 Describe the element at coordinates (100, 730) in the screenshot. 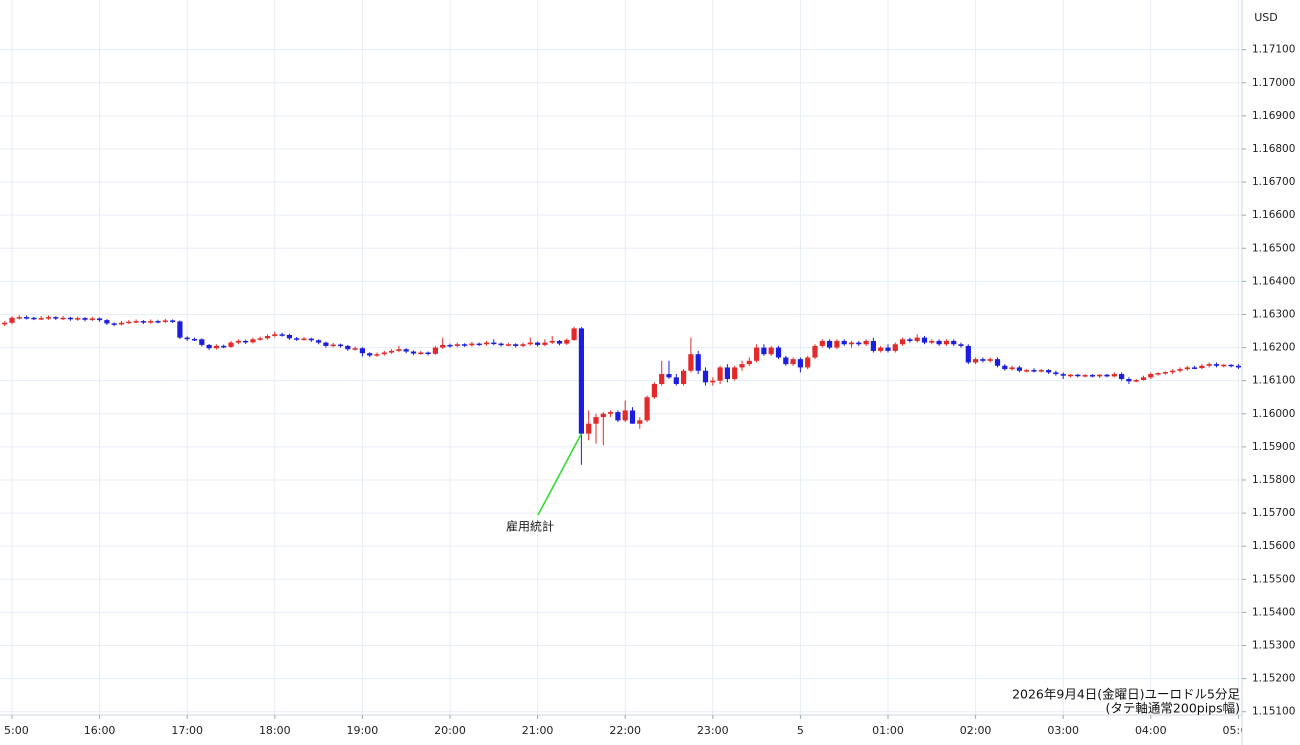

I see `x-tick-label: 16:00` at that location.